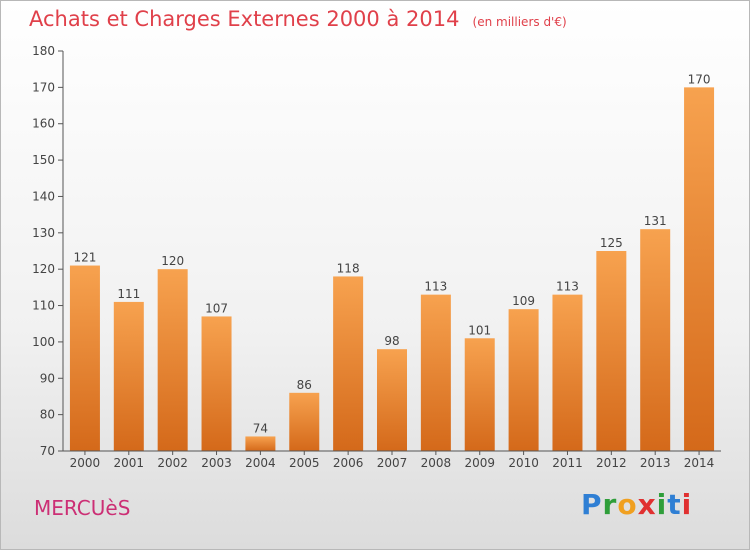 This screenshot has height=550, width=750. Describe the element at coordinates (611, 351) in the screenshot. I see `bar-2012` at that location.